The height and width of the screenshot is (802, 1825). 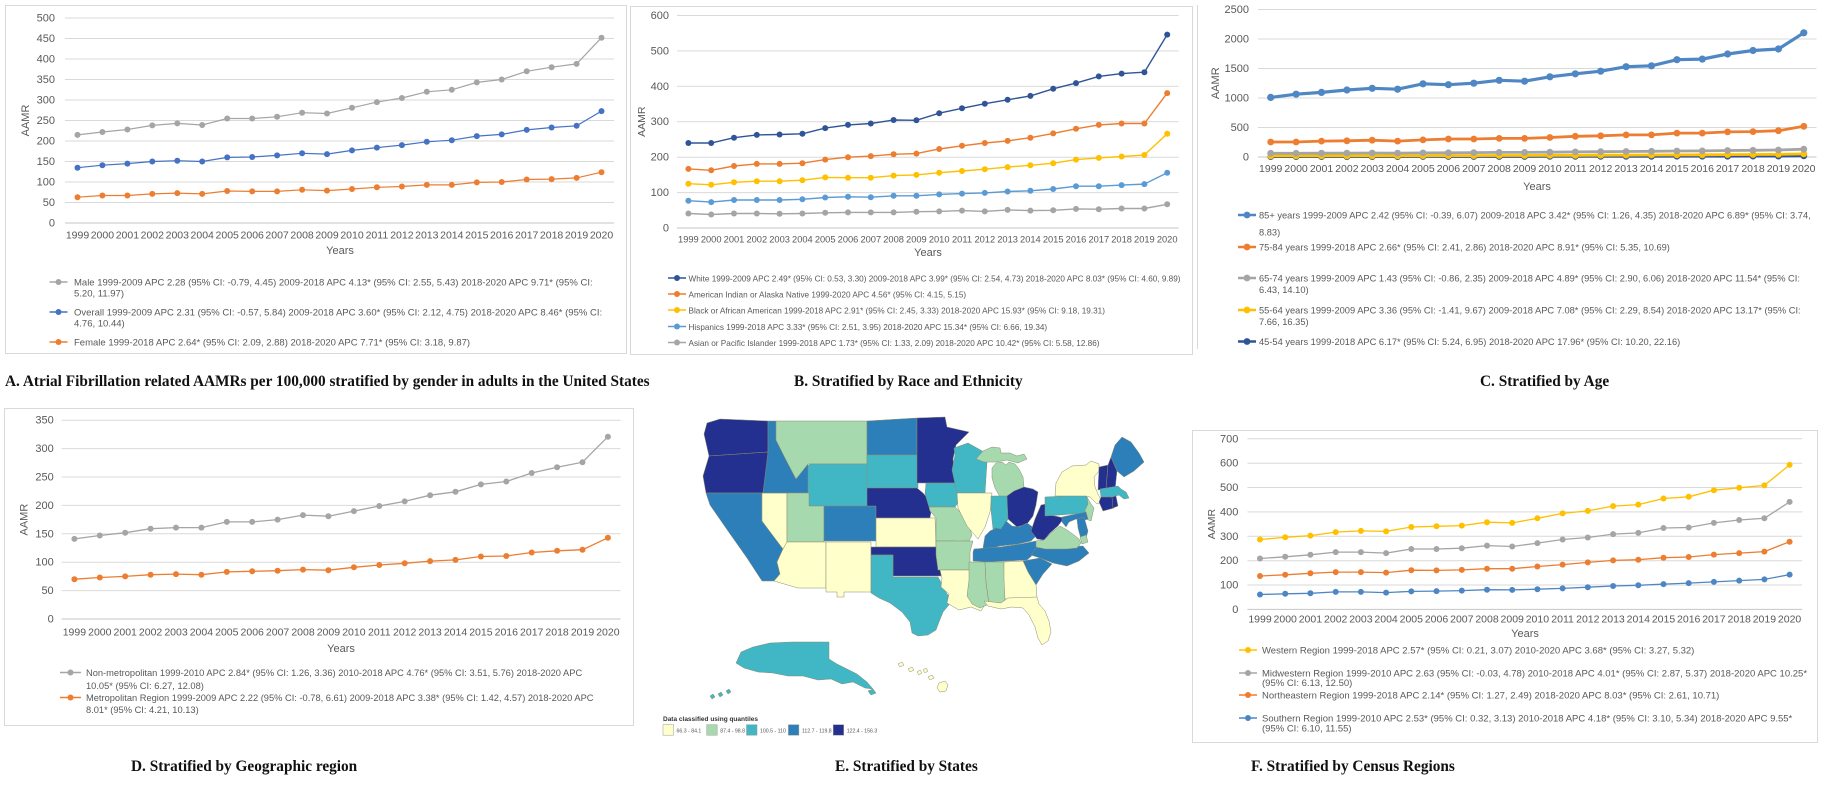 What do you see at coordinates (1237, 10) in the screenshot?
I see `svg-text: 2500` at bounding box center [1237, 10].